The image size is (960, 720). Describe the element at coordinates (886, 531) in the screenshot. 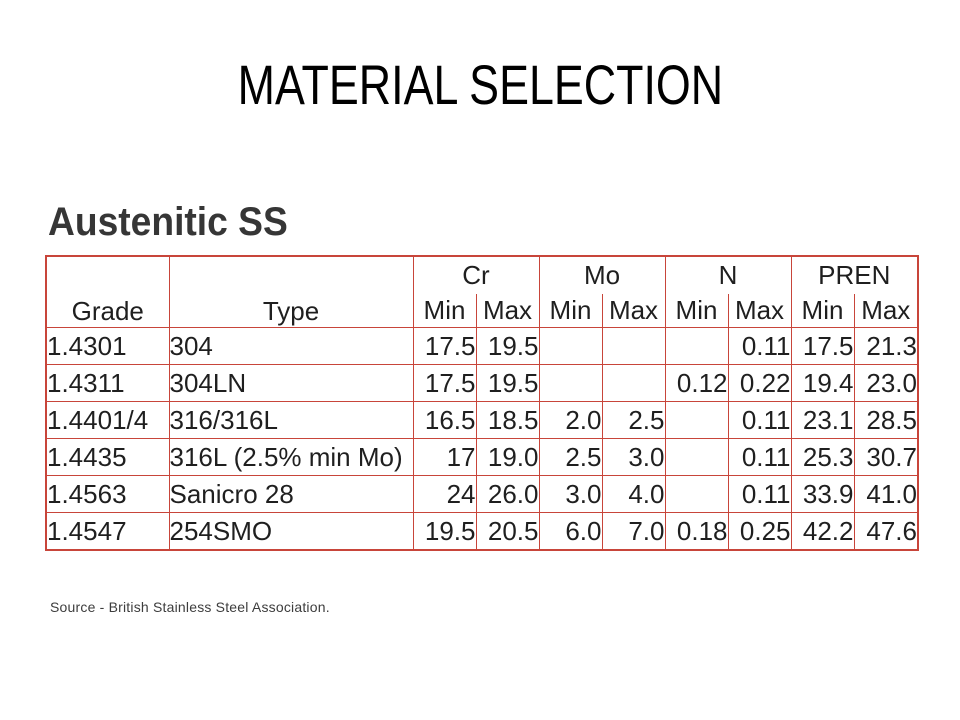

I see `pren-max-cell: 47.6` at that location.